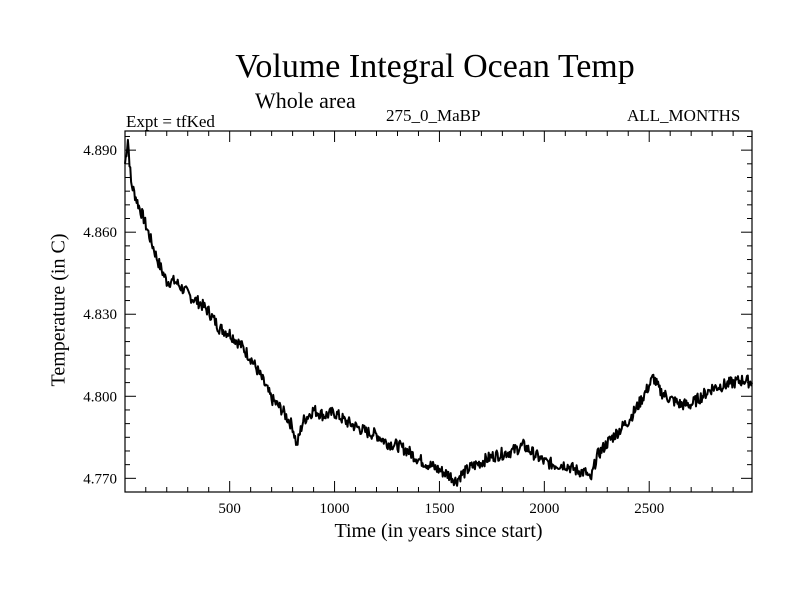 This screenshot has height=600, width=800. What do you see at coordinates (100, 233) in the screenshot?
I see `y-tick-label: 4.860` at bounding box center [100, 233].